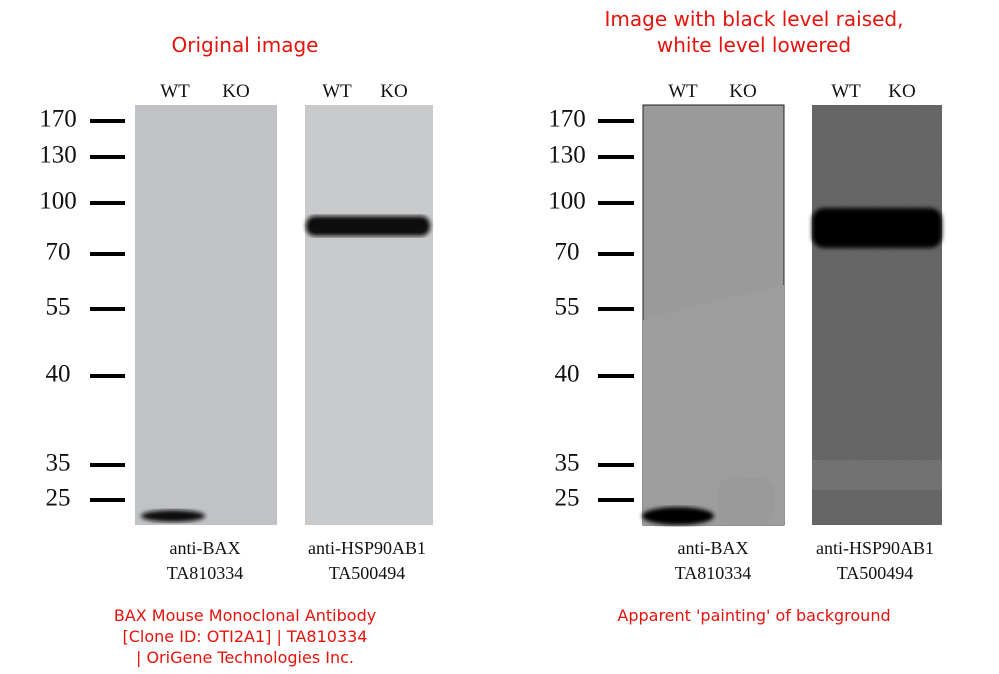 The image size is (999, 674). Describe the element at coordinates (245, 636) in the screenshot. I see `caption: [Clone ID: OTI2A1] | TA810334` at that location.